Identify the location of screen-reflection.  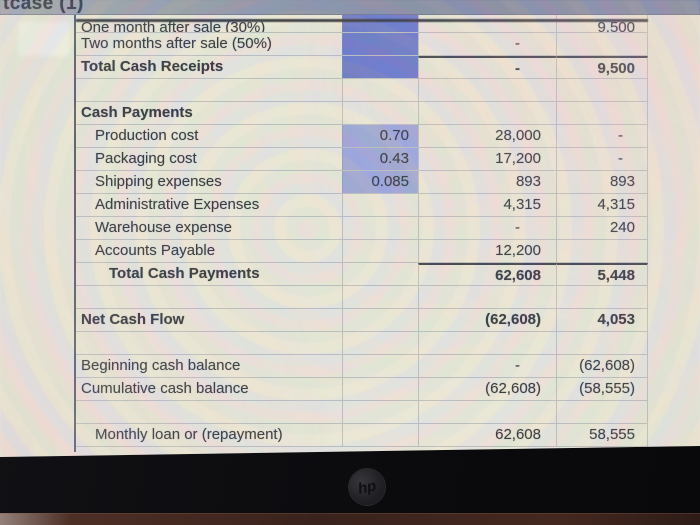
(44, 39).